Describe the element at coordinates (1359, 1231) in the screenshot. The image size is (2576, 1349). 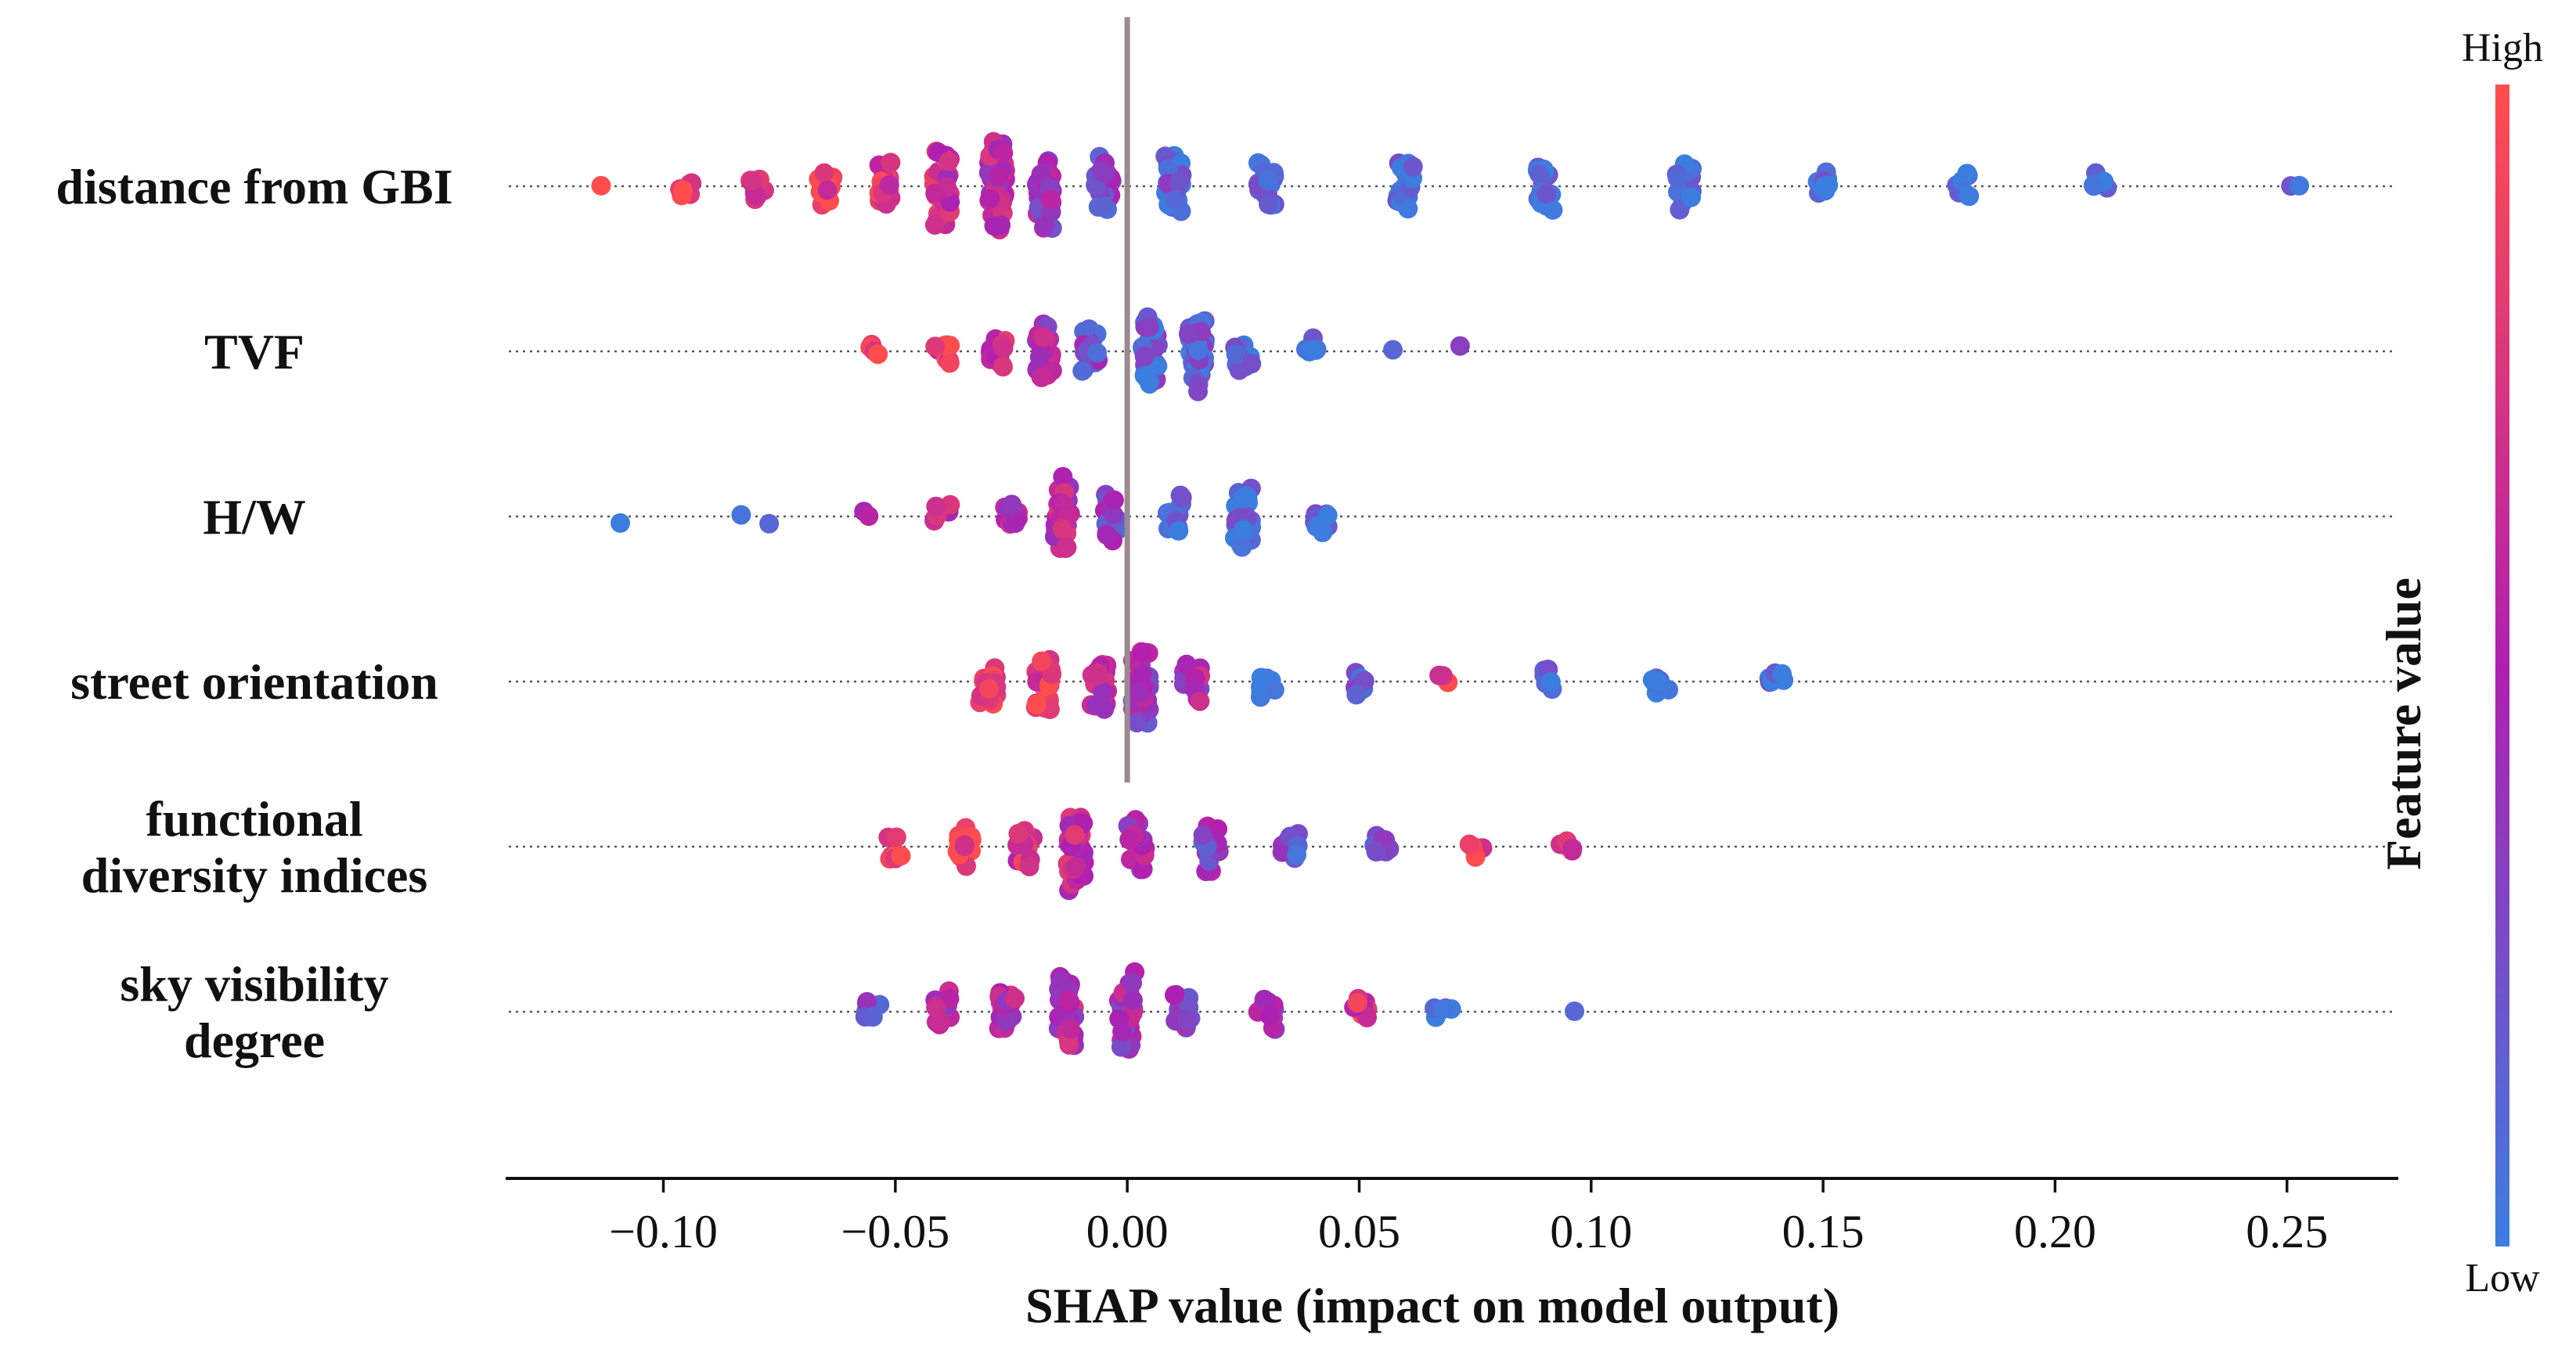
I see `x-tick-label: 0.05` at that location.